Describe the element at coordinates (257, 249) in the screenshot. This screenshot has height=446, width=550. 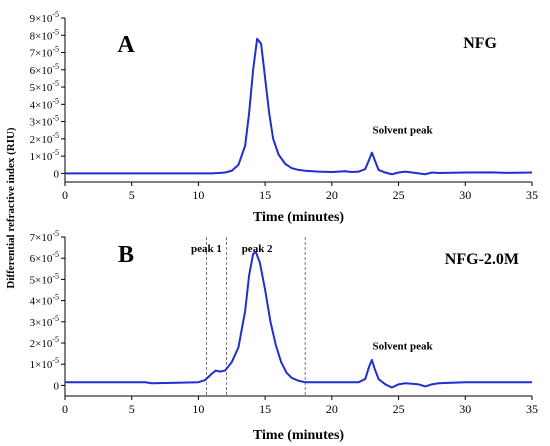
I see `annotation-label: peak 2` at that location.